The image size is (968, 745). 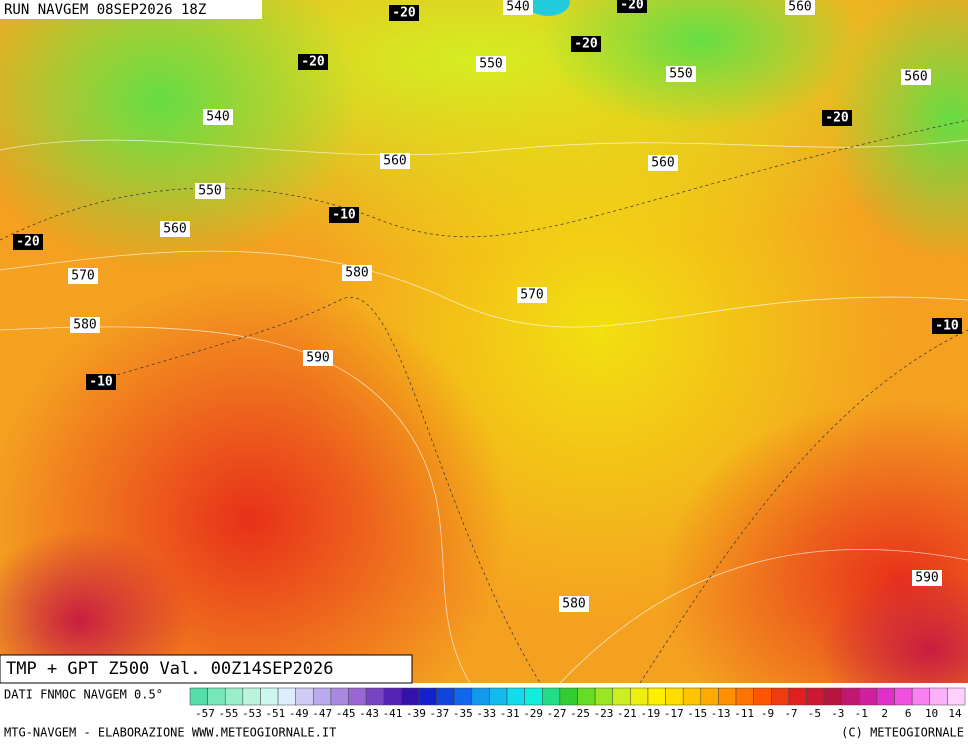 I want to click on scale-source: DATI FNMOC NAVGEM 0.5°, so click(x=83, y=695).